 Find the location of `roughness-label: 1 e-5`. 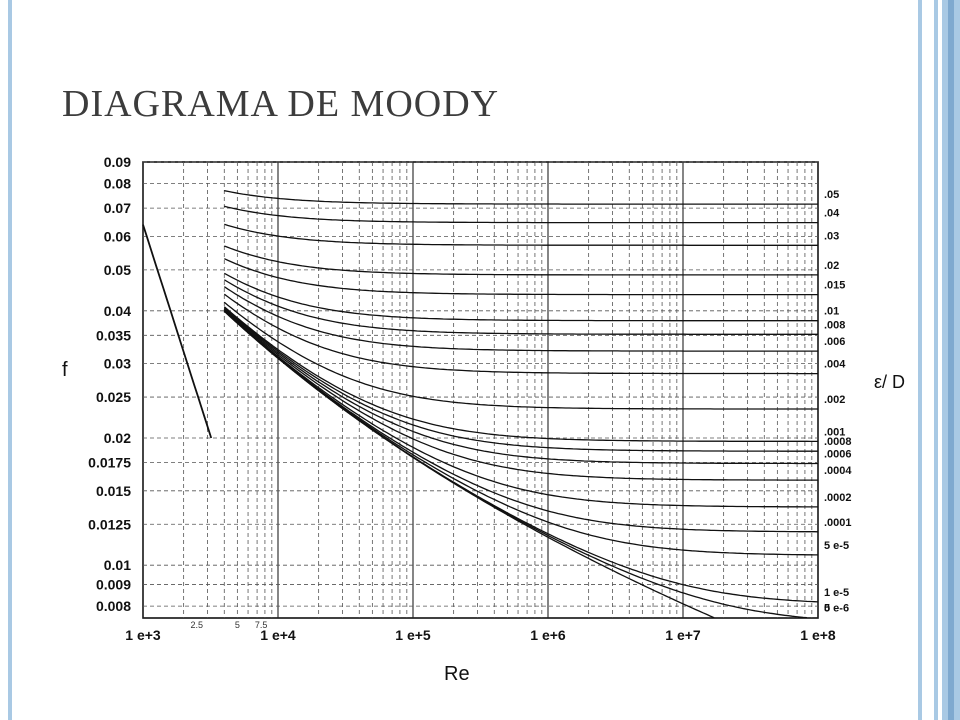

roughness-label: 1 e-5 is located at coordinates (836, 593).